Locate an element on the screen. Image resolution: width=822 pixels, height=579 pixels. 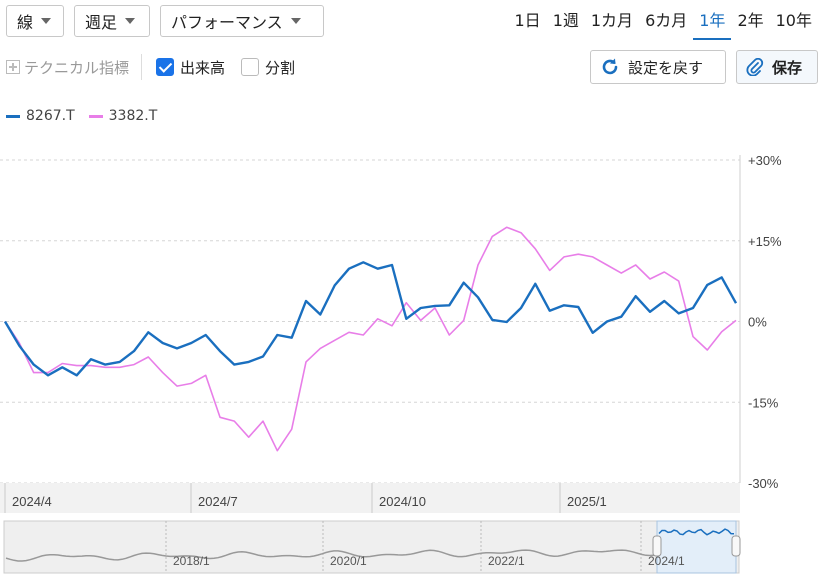
navigator-history-line is located at coordinates (330, 555).